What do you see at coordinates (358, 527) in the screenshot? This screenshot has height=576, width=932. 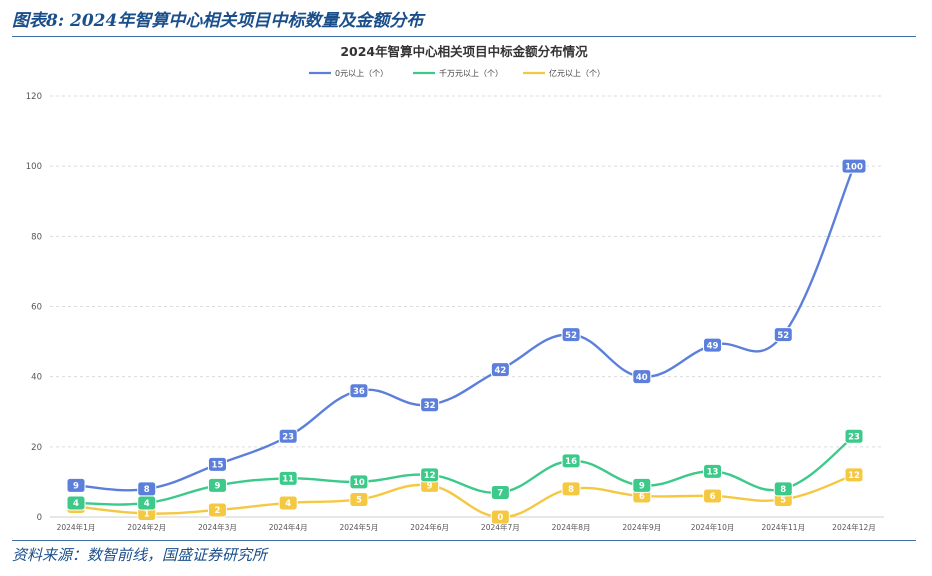 I see `x-tick-4: 2024年5月` at bounding box center [358, 527].